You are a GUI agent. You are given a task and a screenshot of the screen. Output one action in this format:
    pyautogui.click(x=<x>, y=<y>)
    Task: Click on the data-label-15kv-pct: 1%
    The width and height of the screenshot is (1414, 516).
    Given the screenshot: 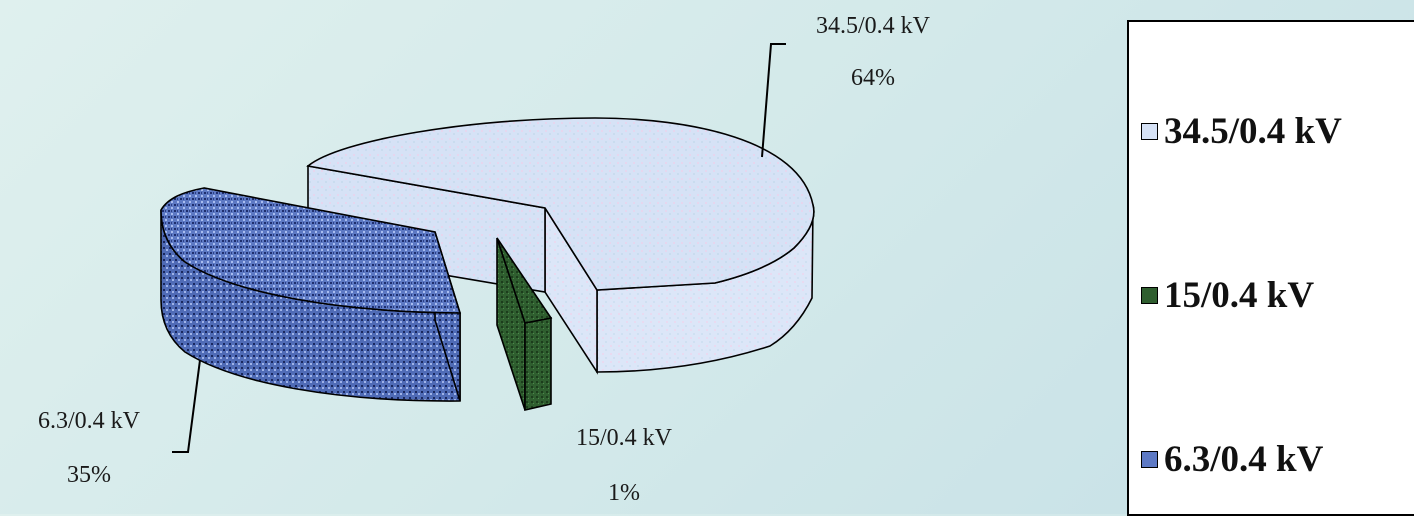 What is the action you would take?
    pyautogui.click(x=624, y=493)
    